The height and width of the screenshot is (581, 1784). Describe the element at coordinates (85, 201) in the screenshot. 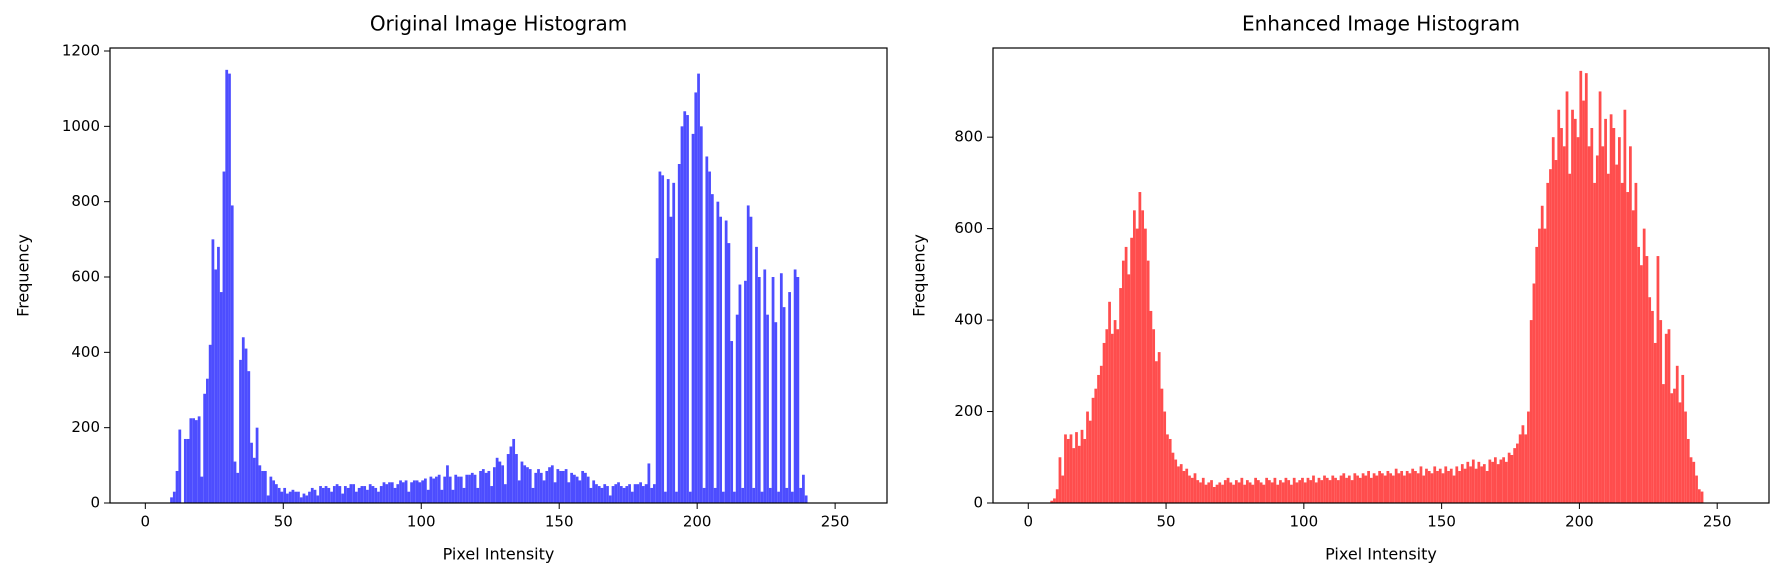

I see `y-tick-label: 800` at that location.